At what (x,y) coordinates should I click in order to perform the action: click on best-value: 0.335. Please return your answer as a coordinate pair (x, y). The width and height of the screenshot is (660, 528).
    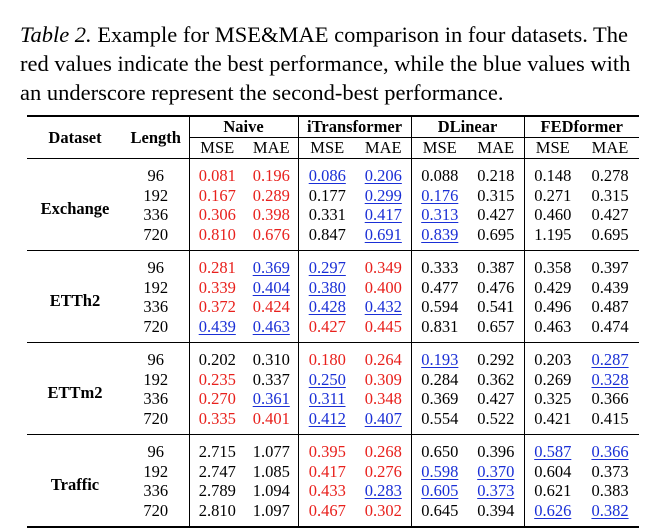
    Looking at the image, I should click on (217, 418).